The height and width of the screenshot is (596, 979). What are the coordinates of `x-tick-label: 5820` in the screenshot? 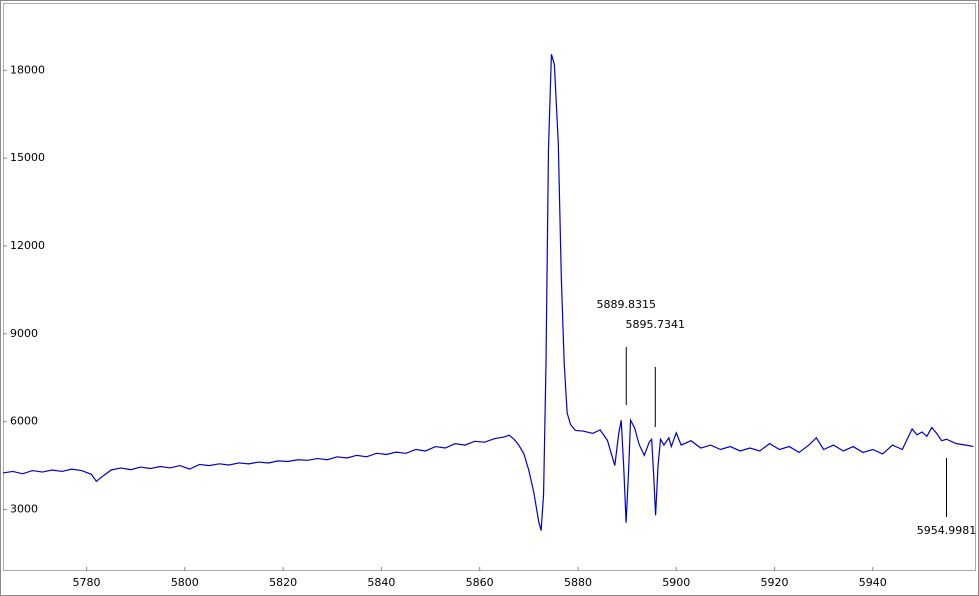 It's located at (283, 582).